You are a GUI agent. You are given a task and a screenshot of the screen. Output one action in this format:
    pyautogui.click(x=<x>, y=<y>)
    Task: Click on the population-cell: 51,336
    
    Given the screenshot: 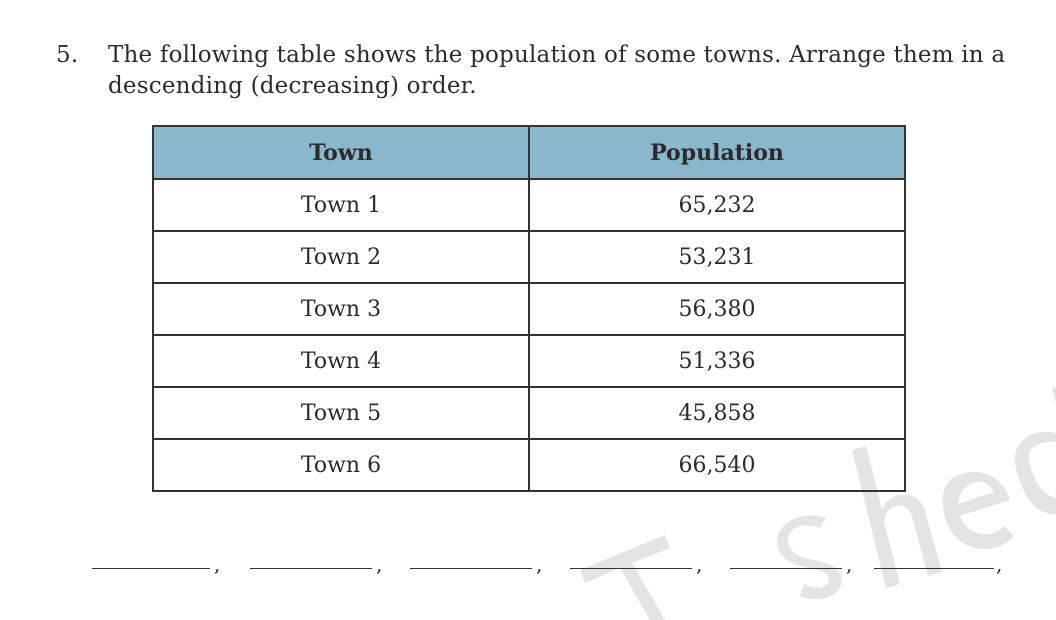 What is the action you would take?
    pyautogui.click(x=717, y=361)
    